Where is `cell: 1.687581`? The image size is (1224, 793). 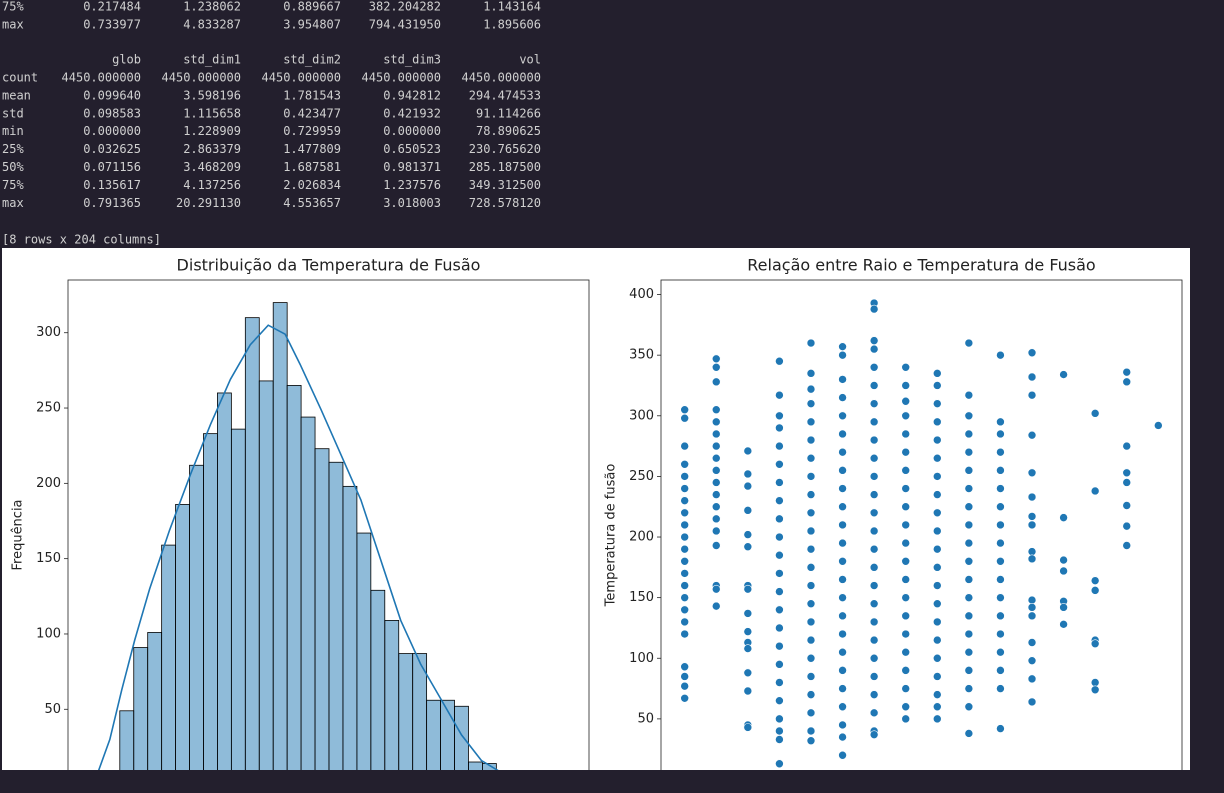 cell: 1.687581 is located at coordinates (312, 167).